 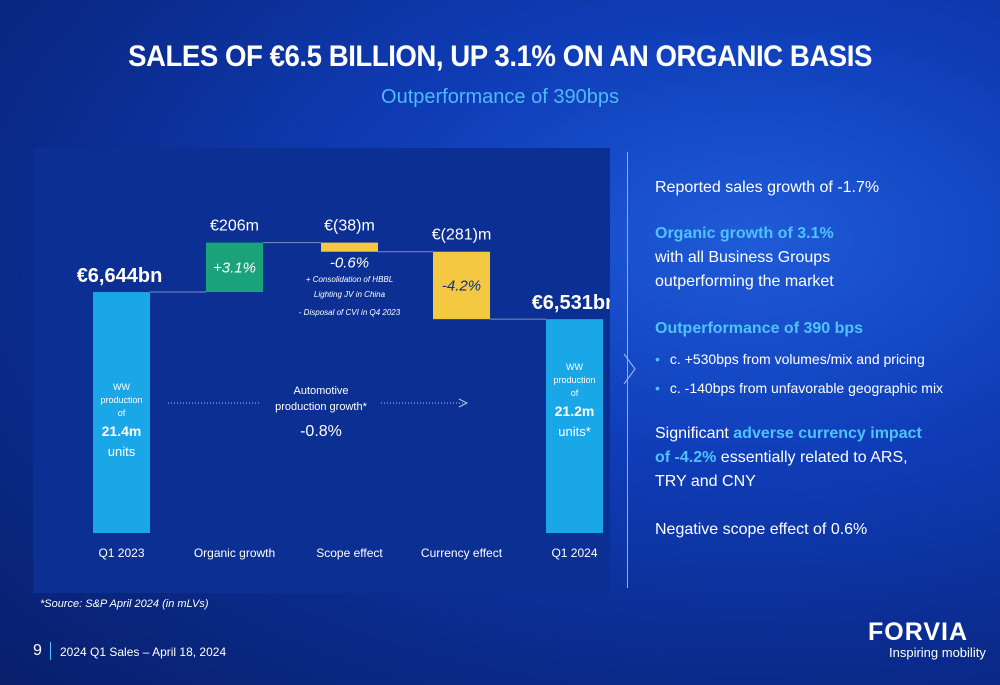 What do you see at coordinates (937, 652) in the screenshot?
I see `logo-tagline: Inspiring mobility` at bounding box center [937, 652].